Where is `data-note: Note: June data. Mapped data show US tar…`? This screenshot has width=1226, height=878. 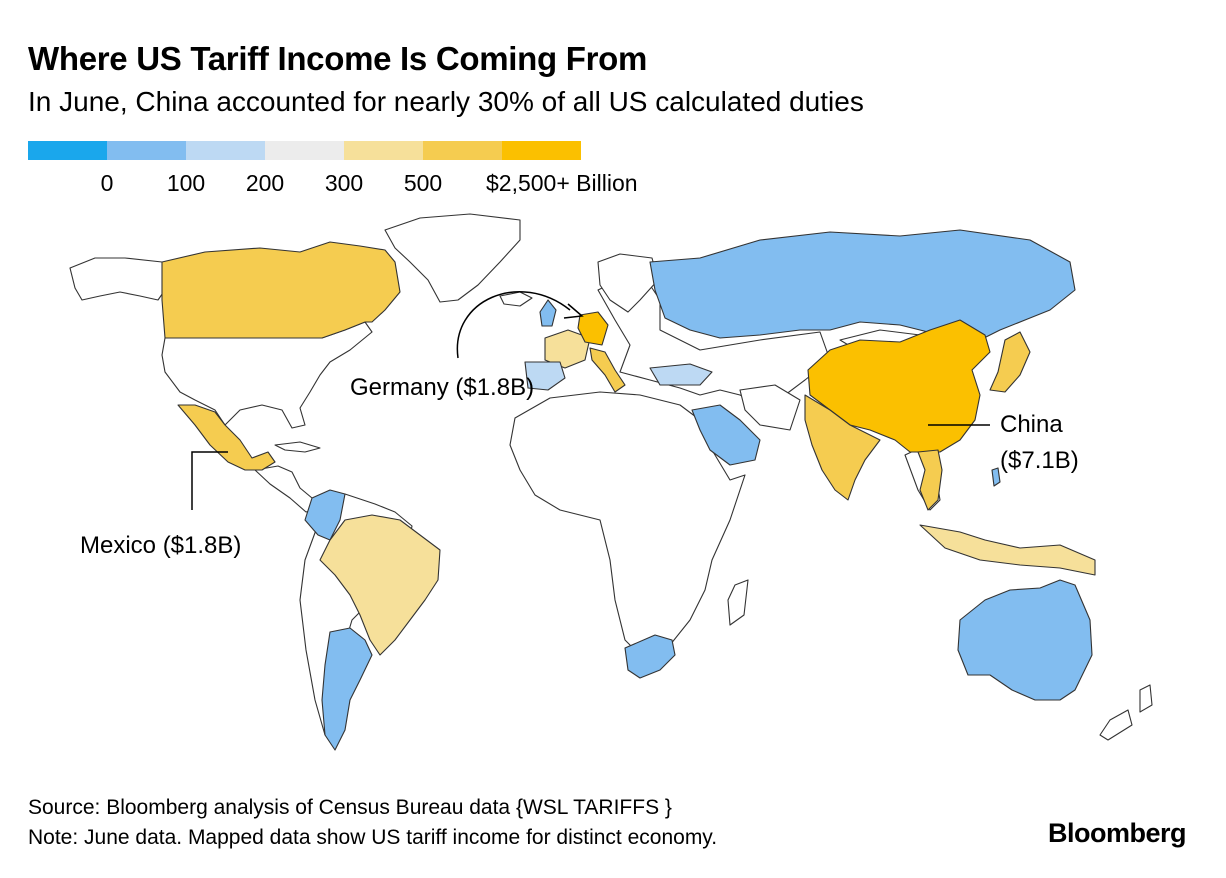 data-note: Note: June data. Mapped data show US tar… is located at coordinates (373, 837).